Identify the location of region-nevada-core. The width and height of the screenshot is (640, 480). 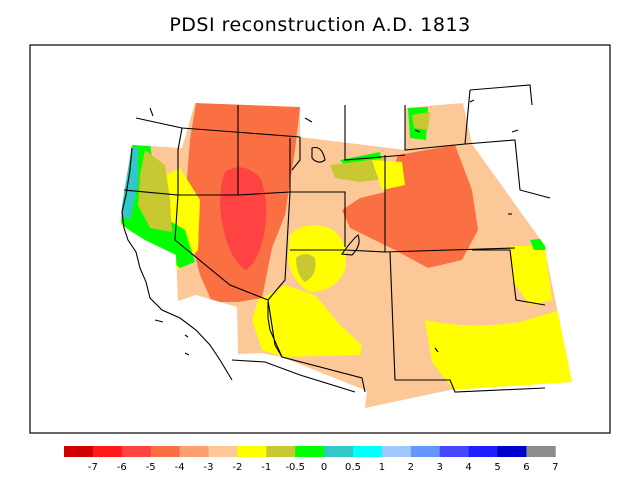
(243, 218).